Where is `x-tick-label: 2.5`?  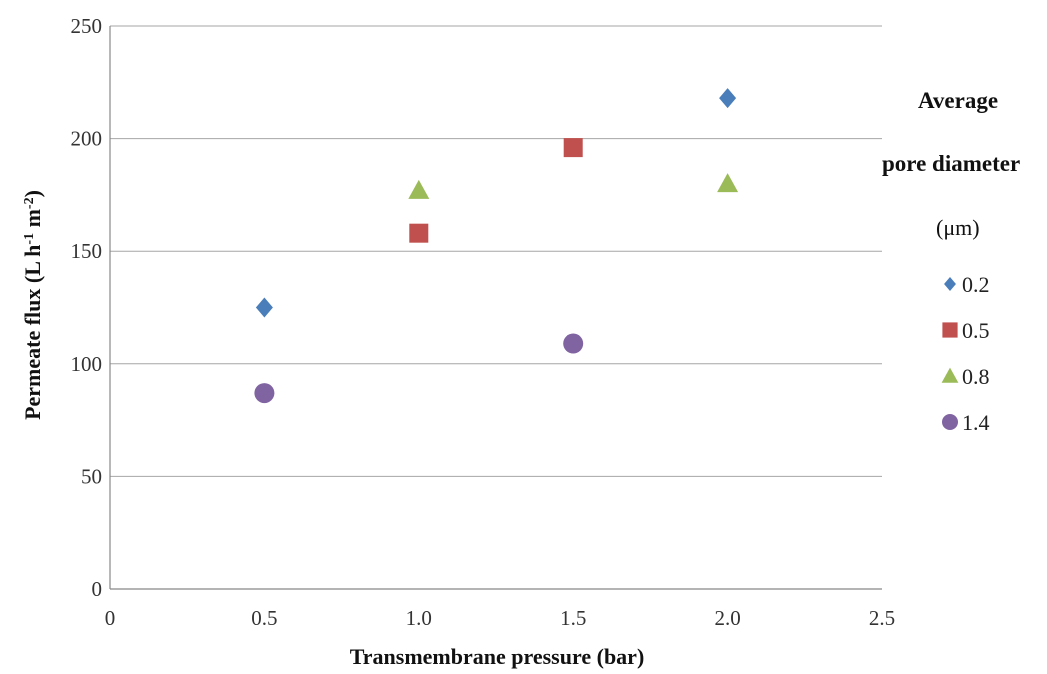 x-tick-label: 2.5 is located at coordinates (882, 618).